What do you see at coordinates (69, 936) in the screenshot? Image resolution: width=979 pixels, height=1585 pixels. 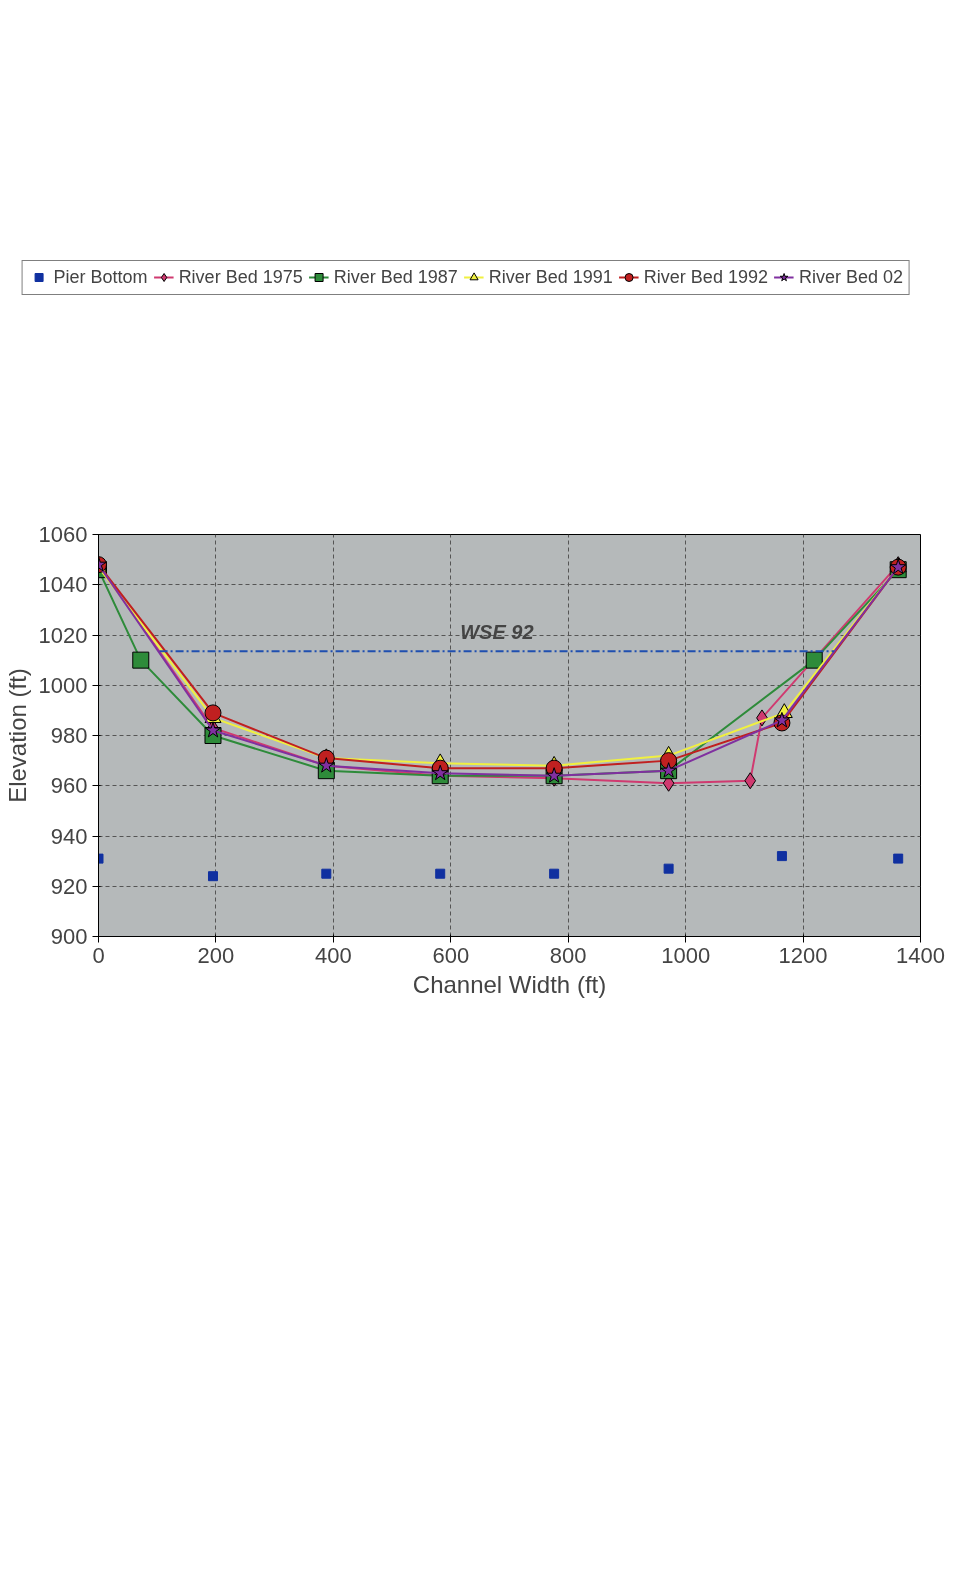 I see `y-tick-label: 900` at bounding box center [69, 936].